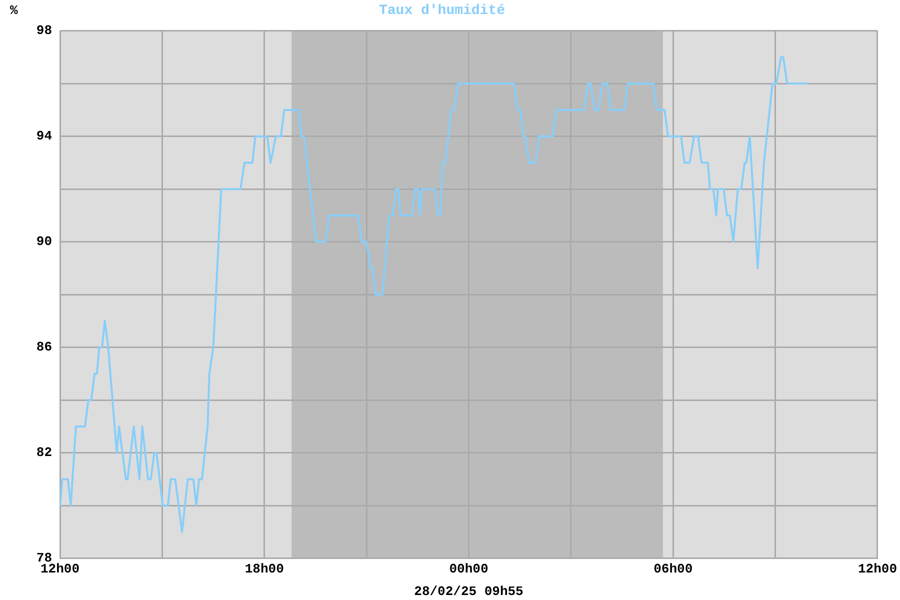 The image size is (900, 600). What do you see at coordinates (44, 30) in the screenshot?
I see `y-tick-label: 98` at bounding box center [44, 30].